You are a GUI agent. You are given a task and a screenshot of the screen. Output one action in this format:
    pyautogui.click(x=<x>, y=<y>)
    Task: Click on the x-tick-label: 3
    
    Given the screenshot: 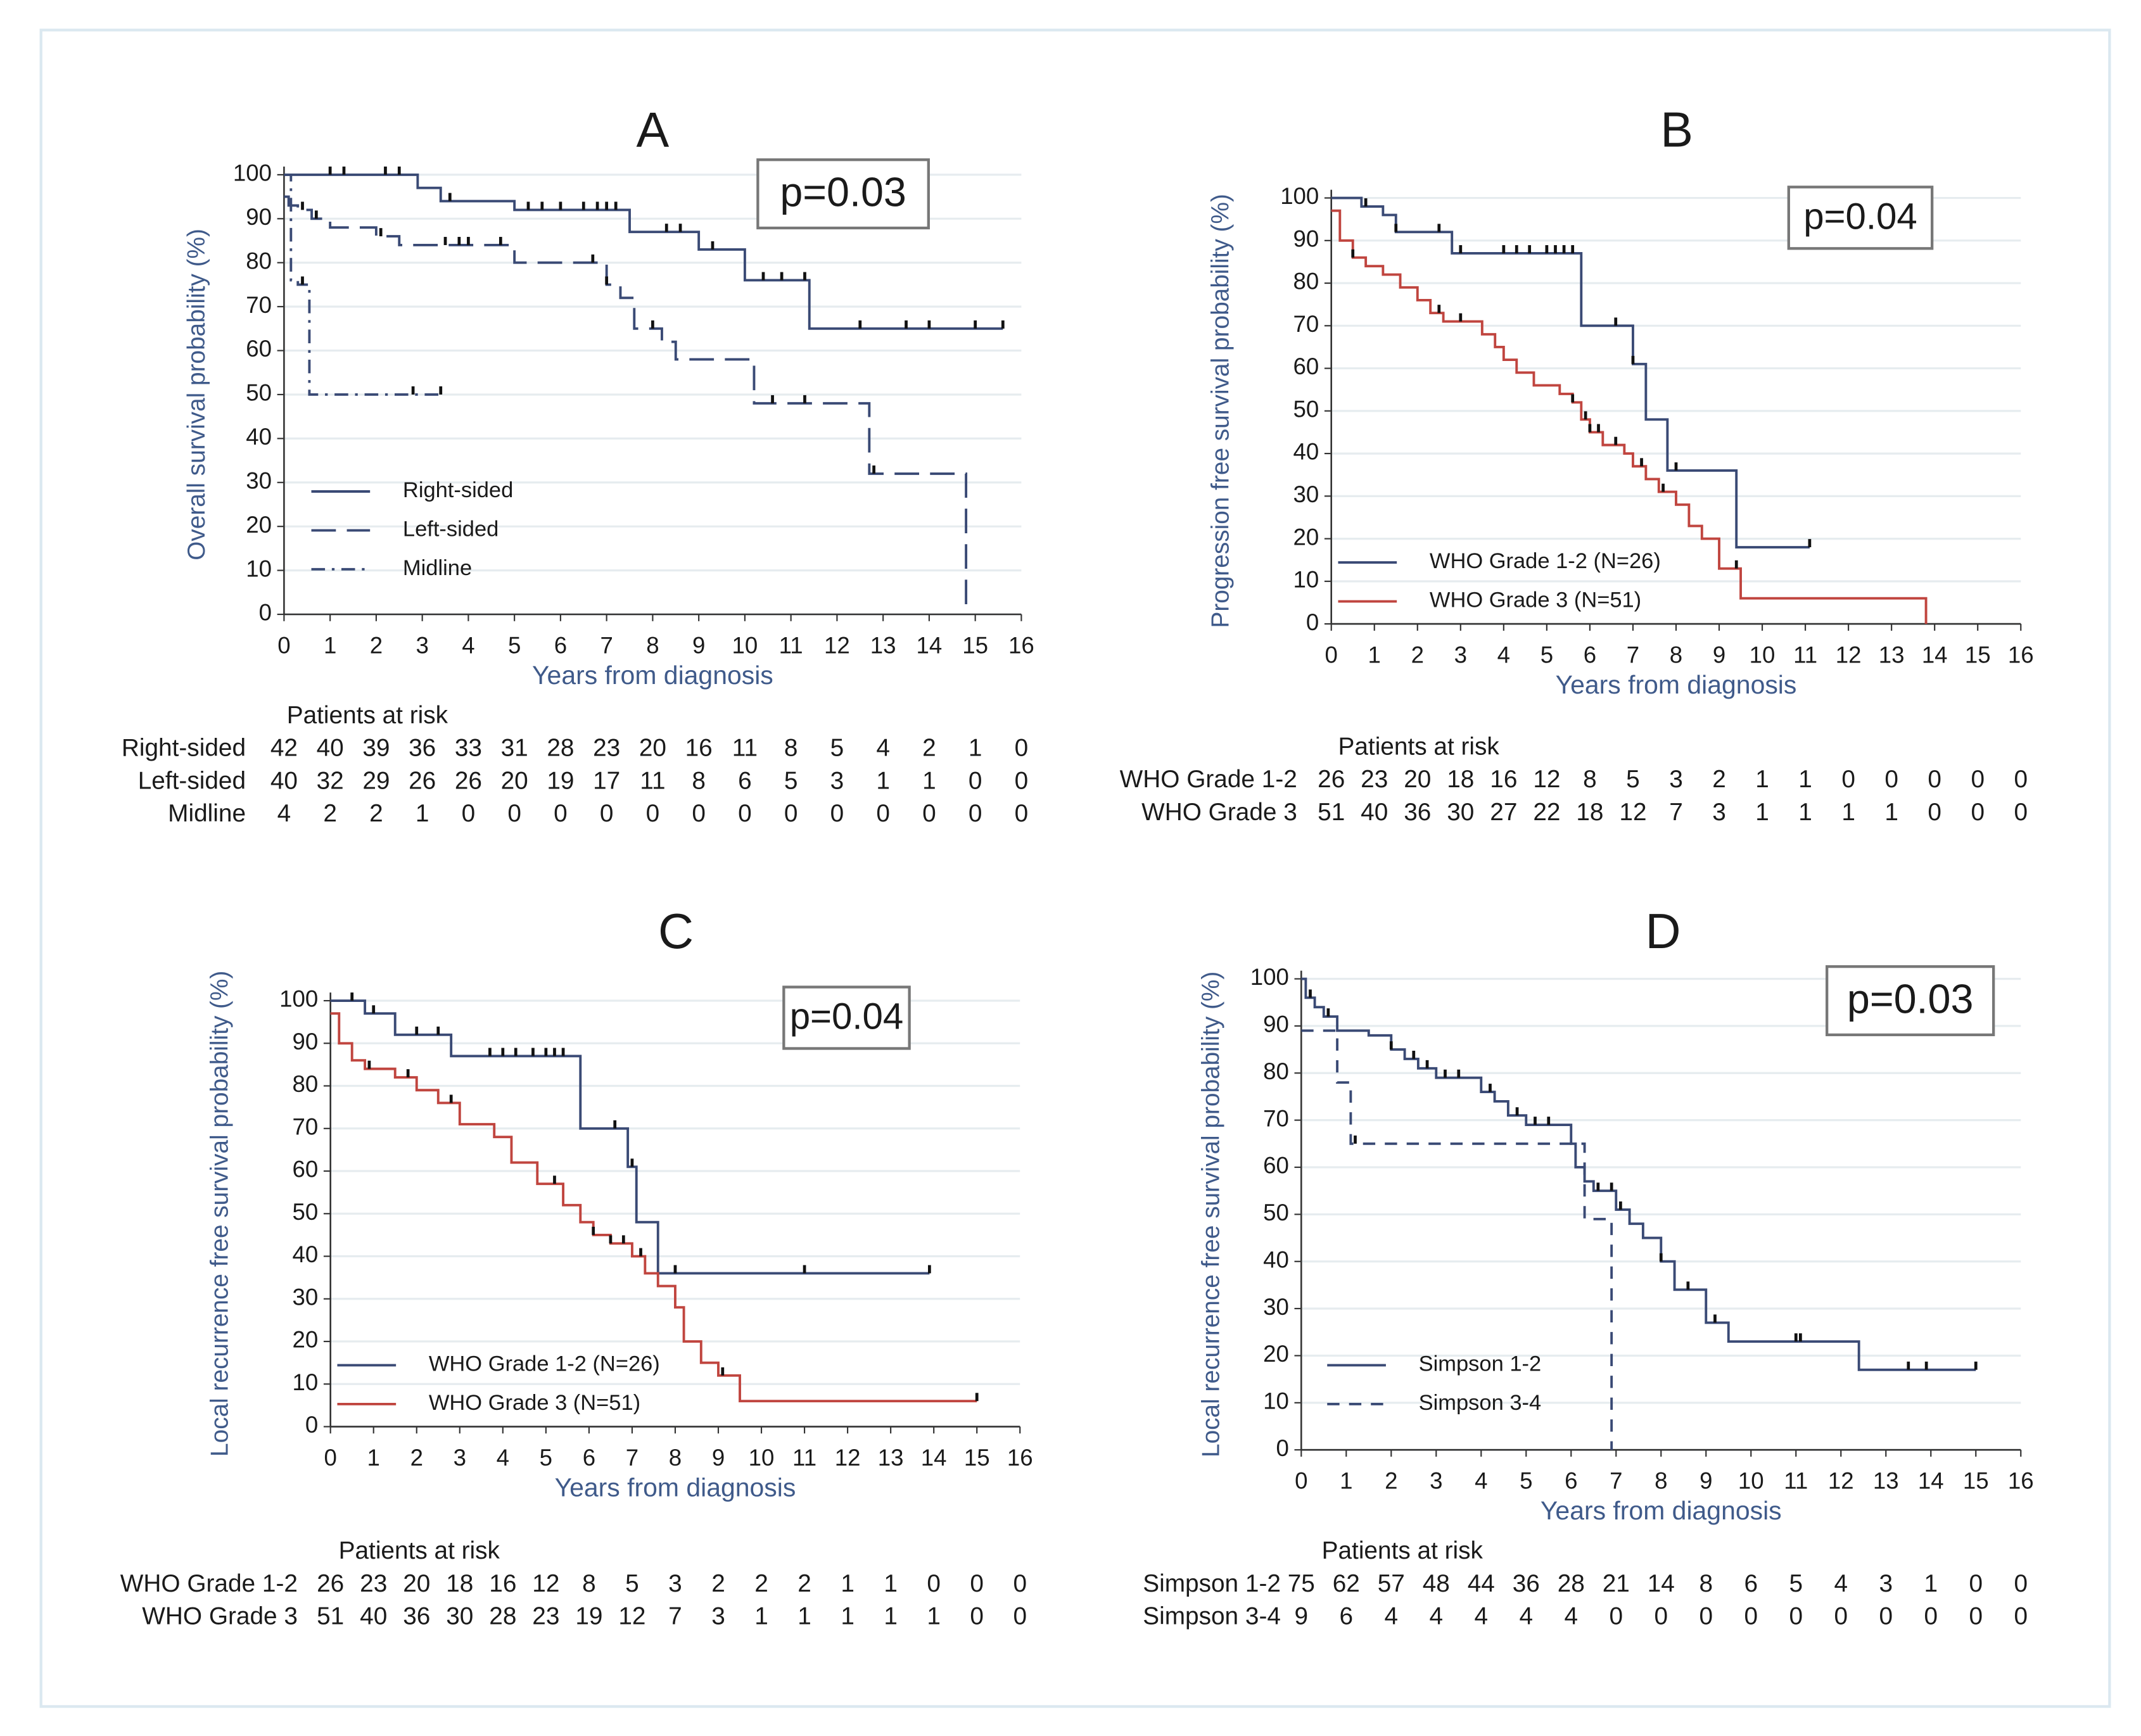 What is the action you would take?
    pyautogui.click(x=422, y=645)
    